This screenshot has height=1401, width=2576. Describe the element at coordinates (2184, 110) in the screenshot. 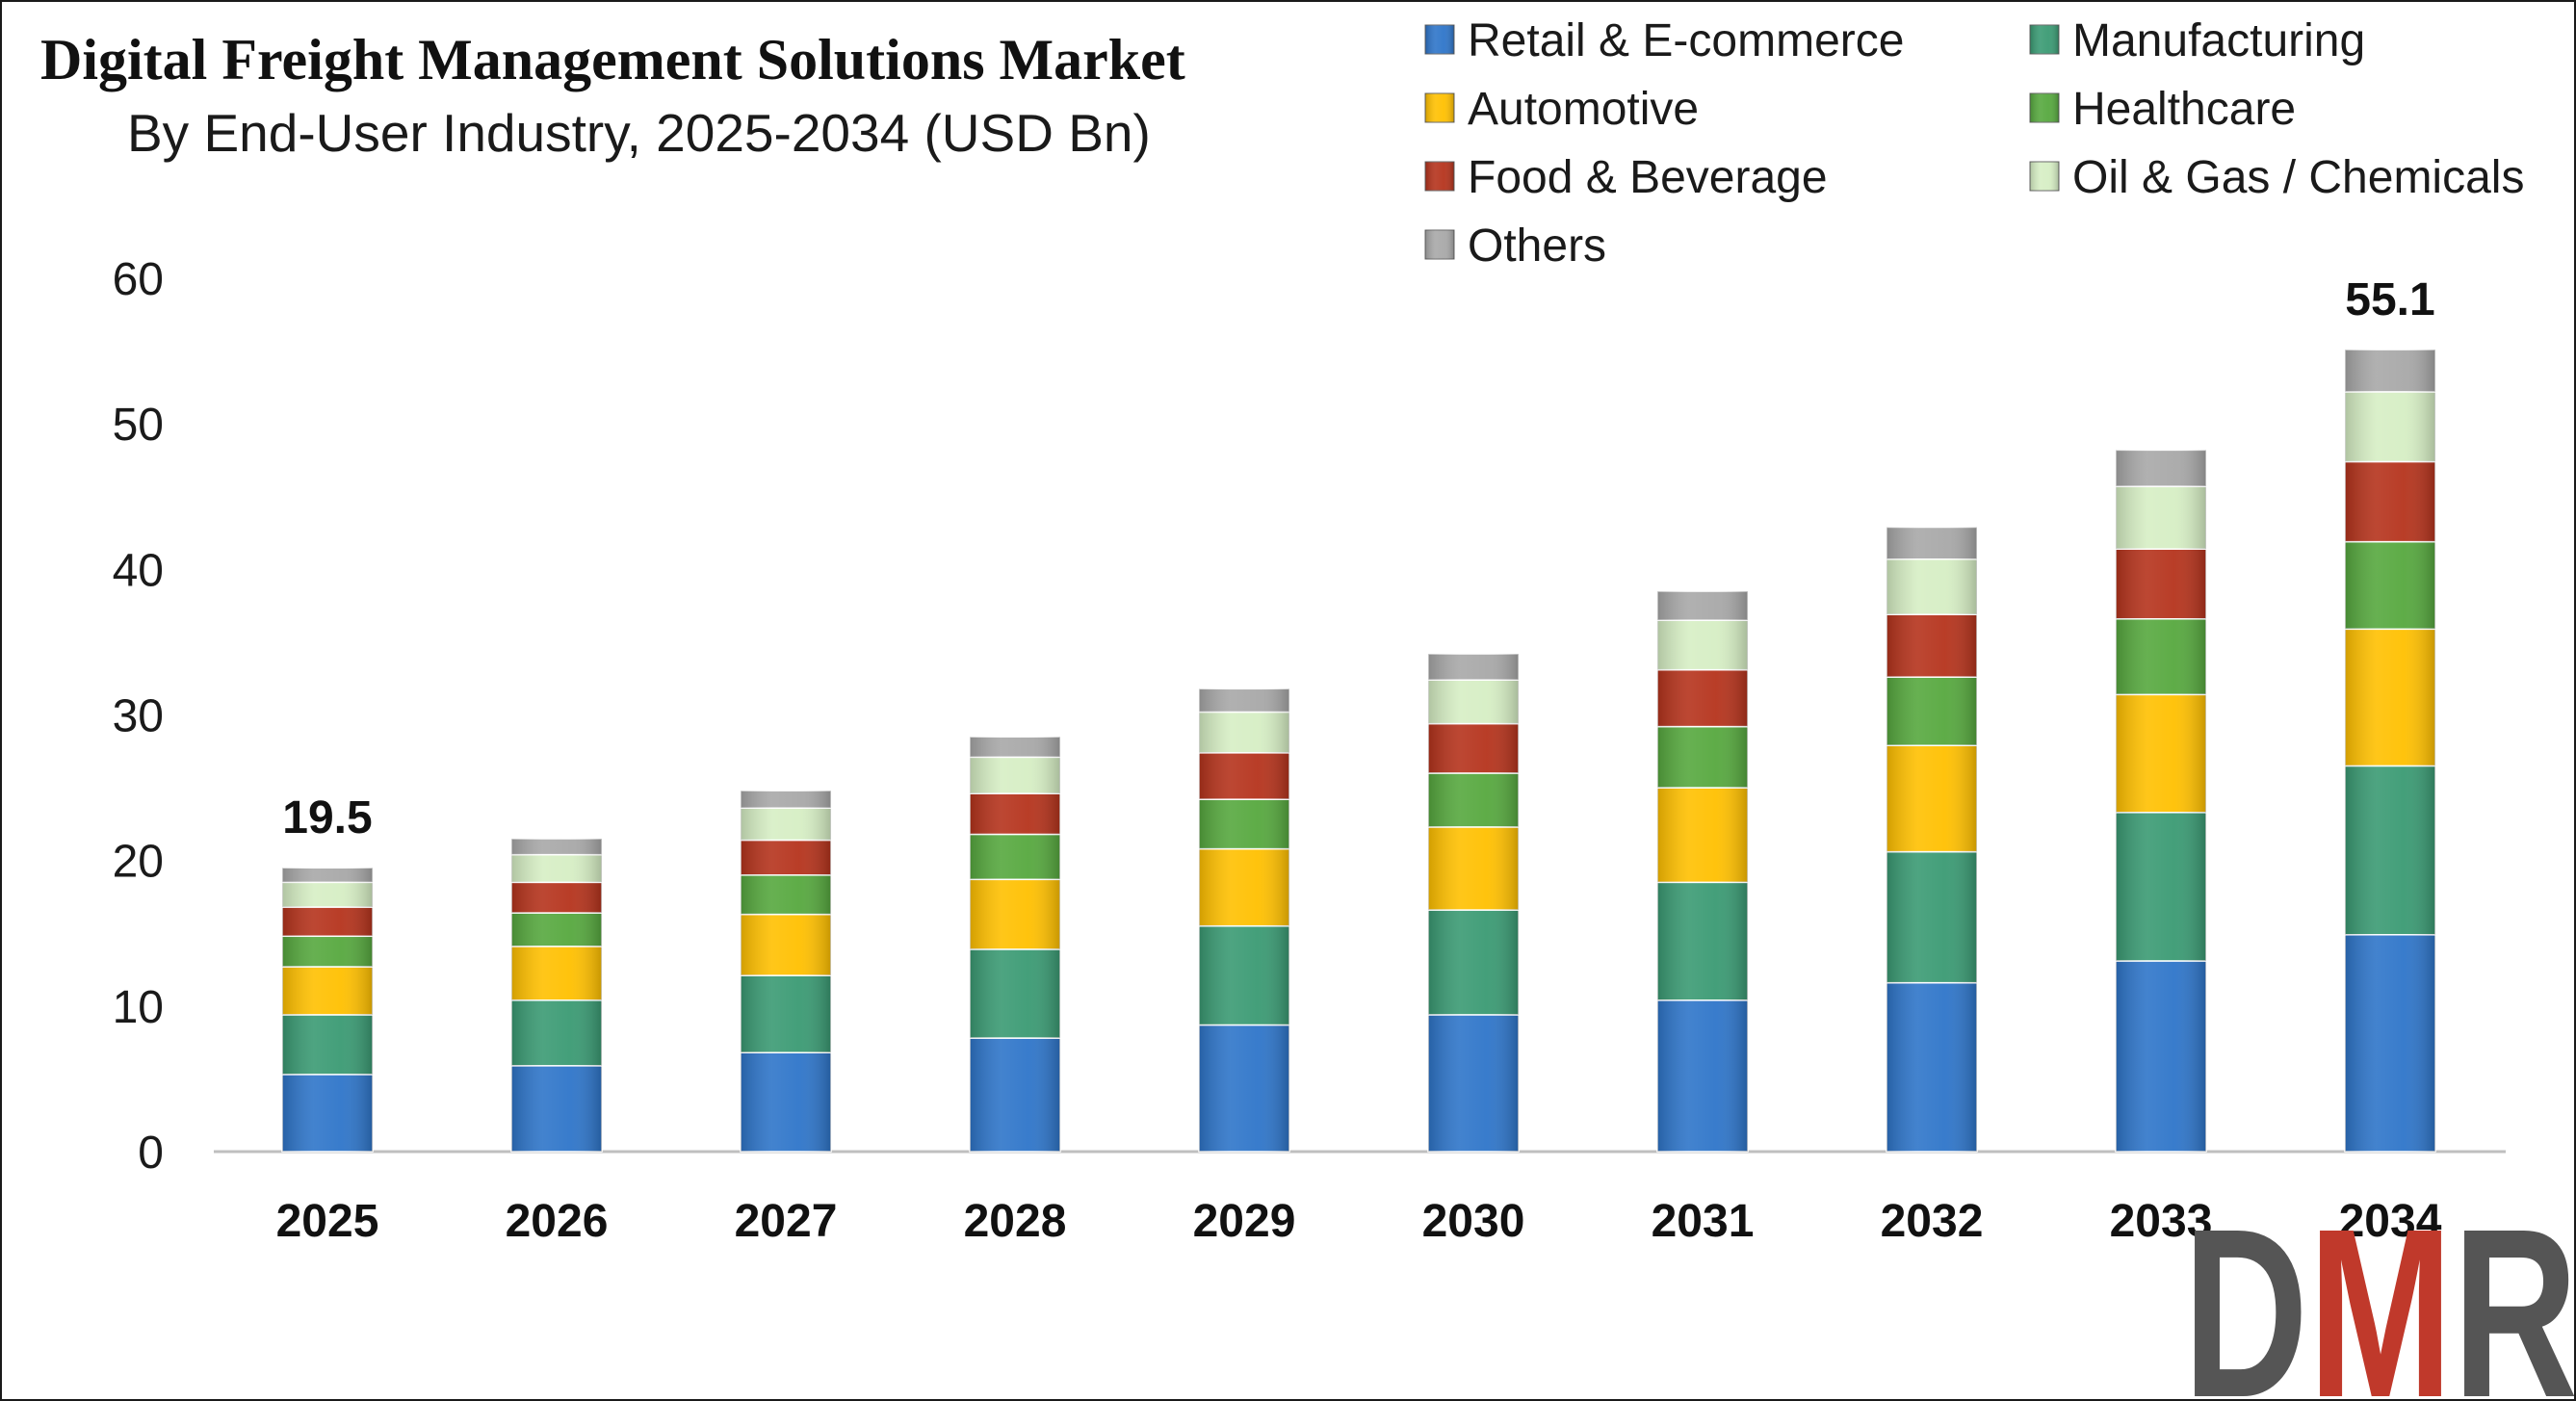

I see `legend-label: Healthcare` at that location.